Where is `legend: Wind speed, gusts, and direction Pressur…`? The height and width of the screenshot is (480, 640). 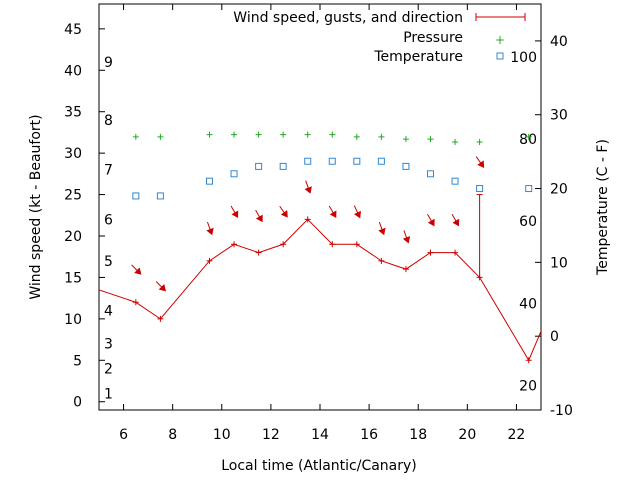
legend: Wind speed, gusts, and direction Pressur… is located at coordinates (379, 37).